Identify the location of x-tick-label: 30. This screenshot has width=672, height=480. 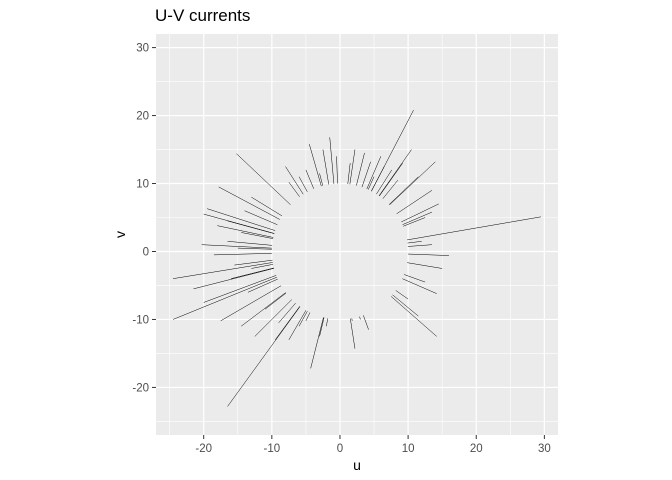
(544, 449).